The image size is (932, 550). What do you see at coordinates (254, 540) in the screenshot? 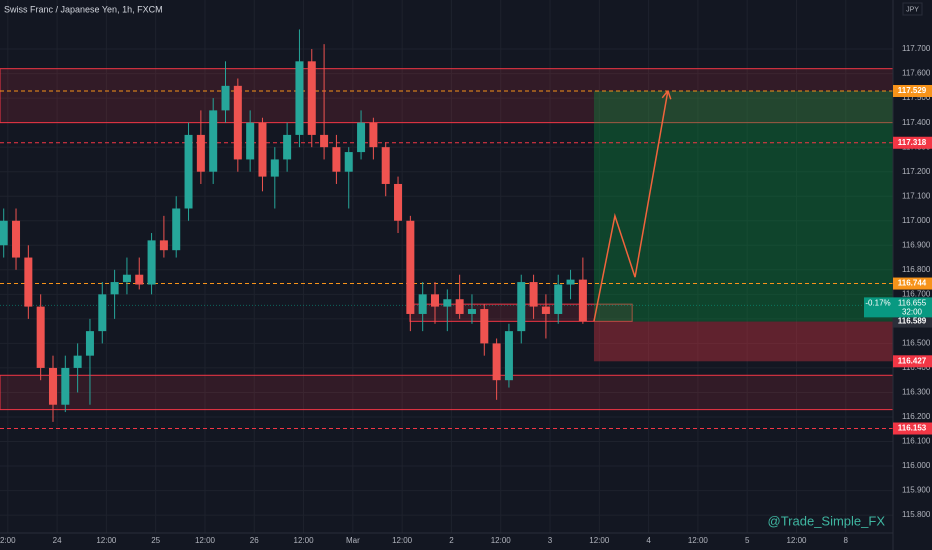
I see `x-tick-label: 26` at bounding box center [254, 540].